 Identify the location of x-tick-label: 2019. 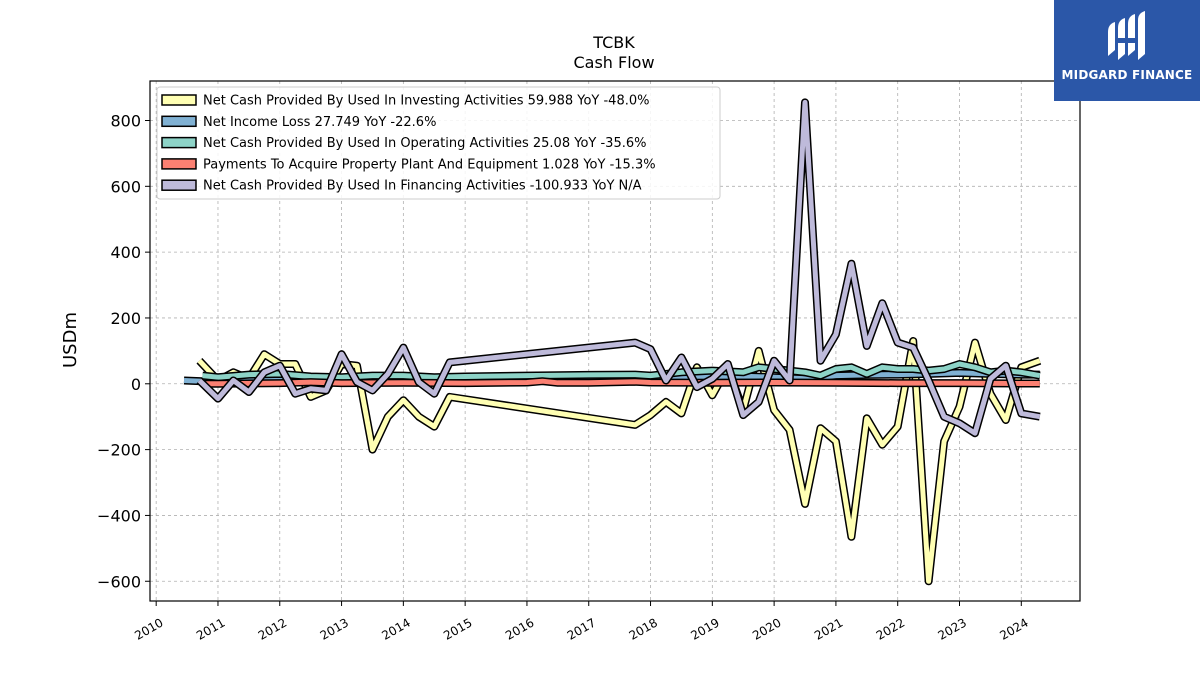
(704, 628).